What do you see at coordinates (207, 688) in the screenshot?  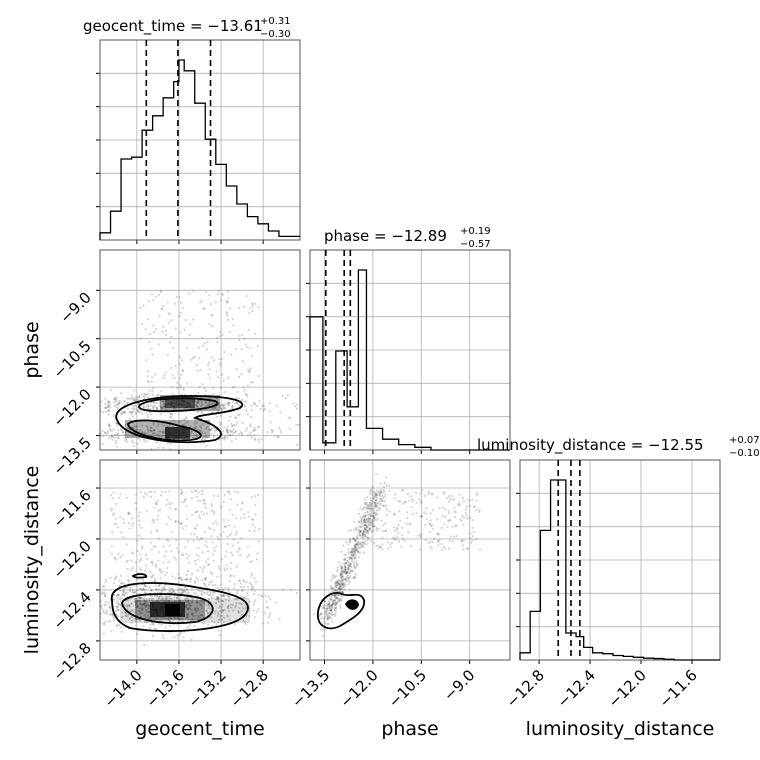 I see `x-tick-label-geocent_time: −13.2` at bounding box center [207, 688].